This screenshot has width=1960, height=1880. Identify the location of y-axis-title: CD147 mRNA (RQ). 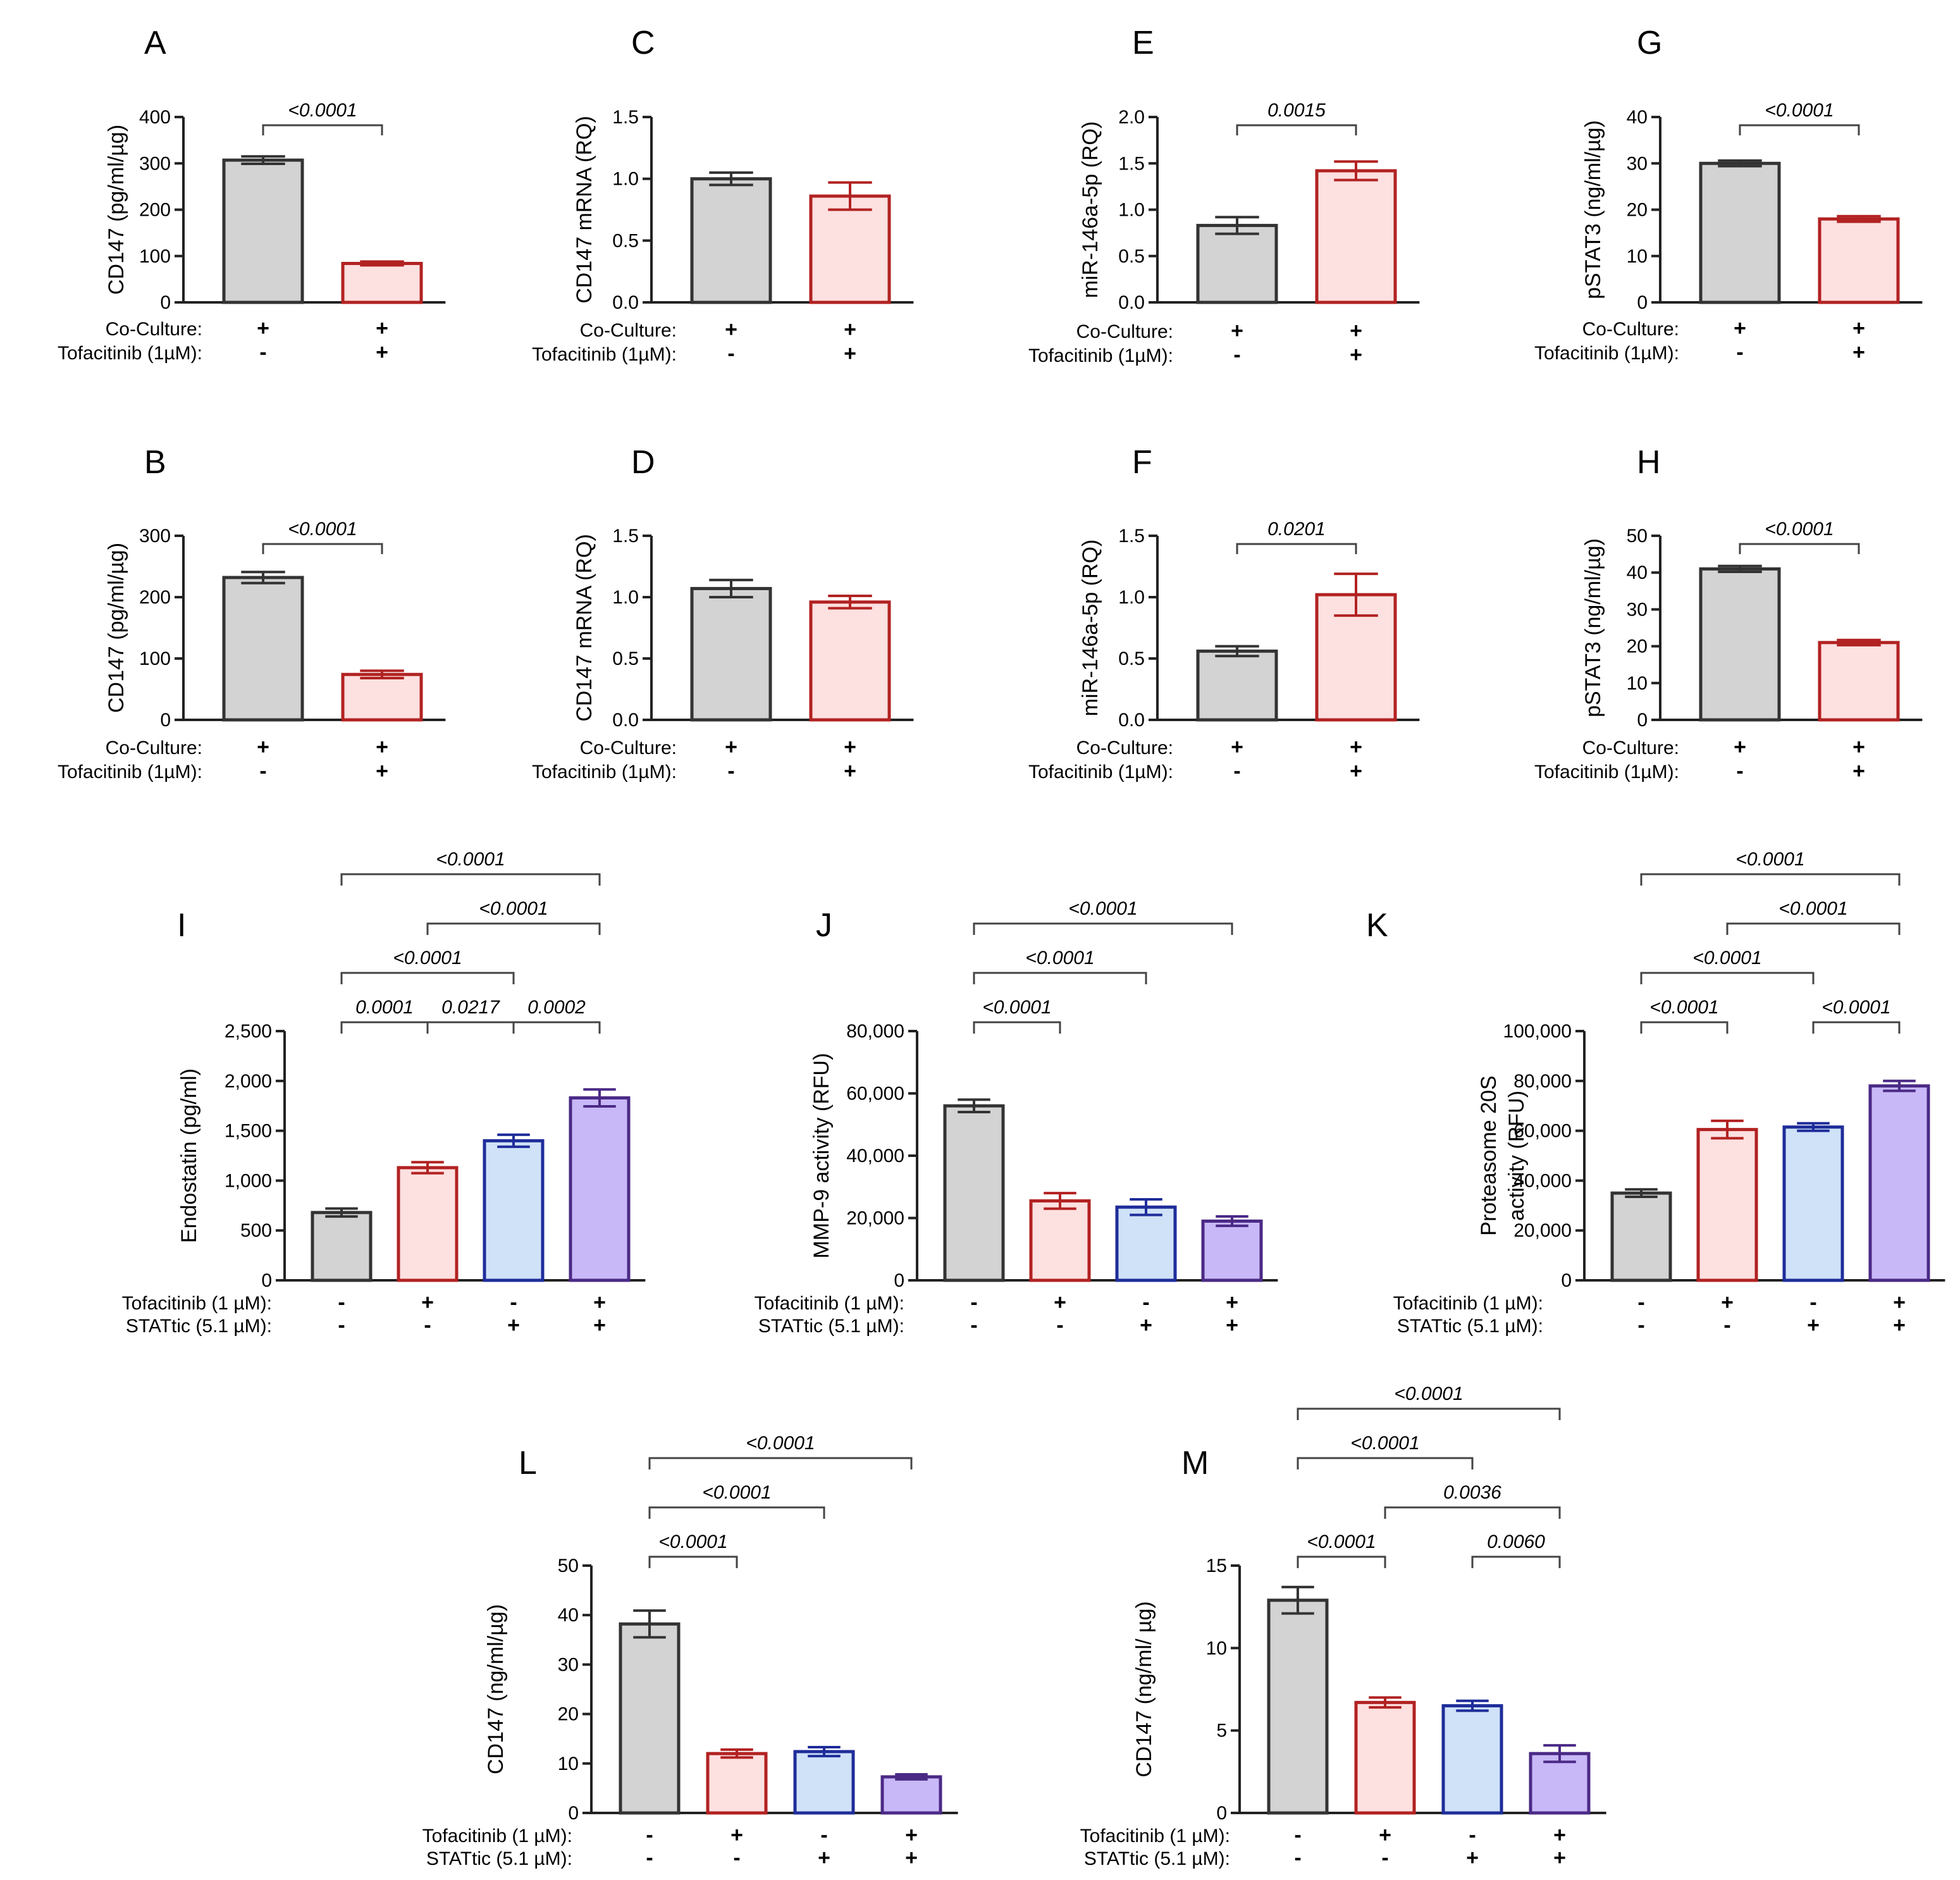
(584, 628).